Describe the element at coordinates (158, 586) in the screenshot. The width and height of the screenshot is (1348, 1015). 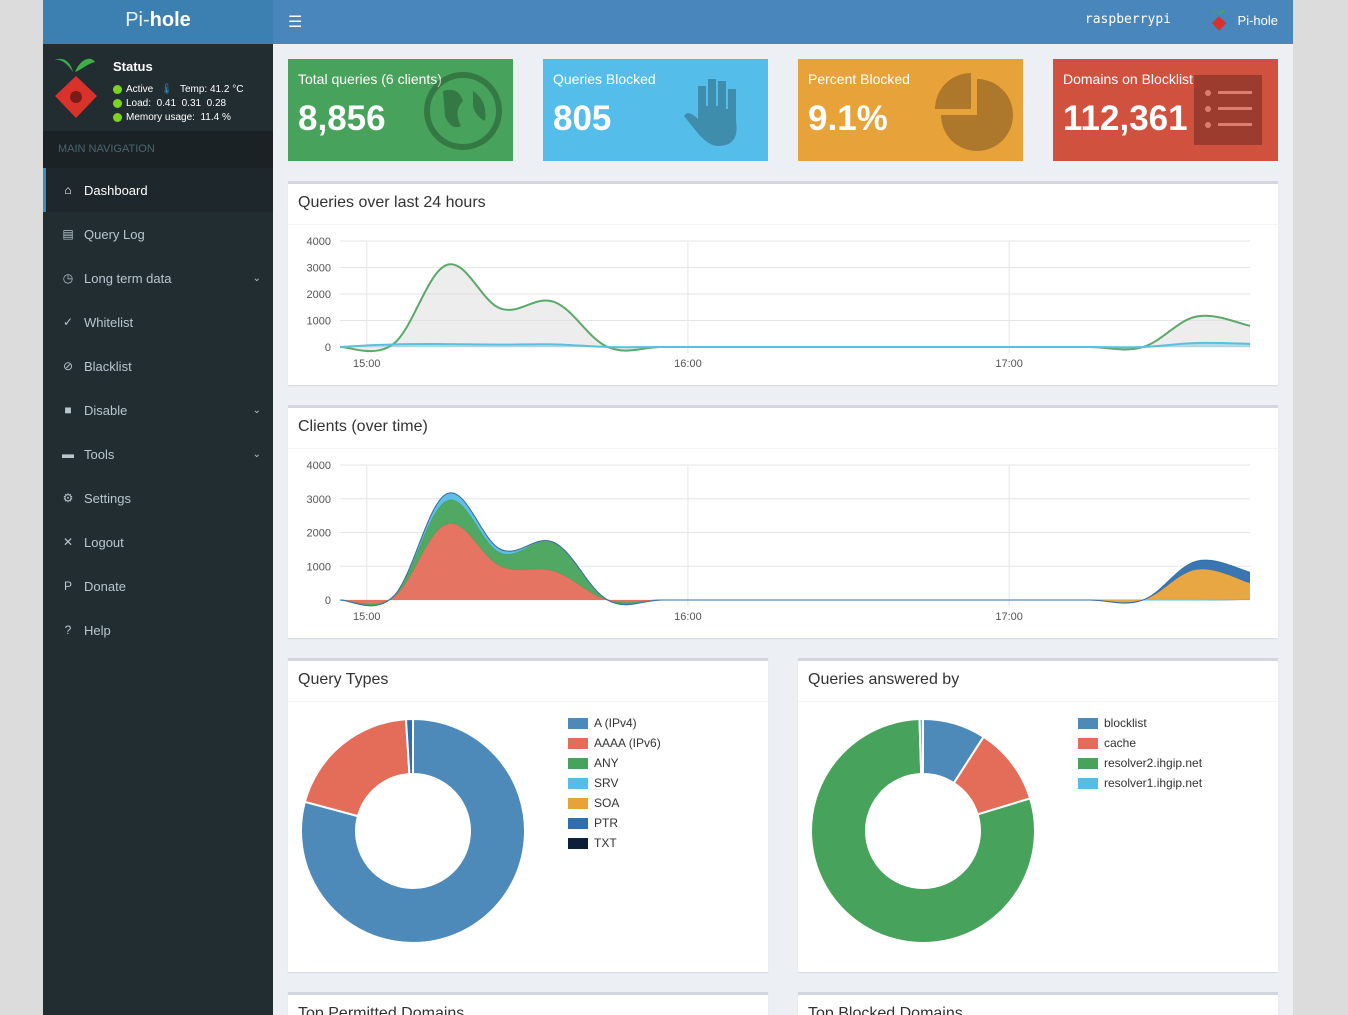
I see `sidebar-item-donate: P Donate` at that location.